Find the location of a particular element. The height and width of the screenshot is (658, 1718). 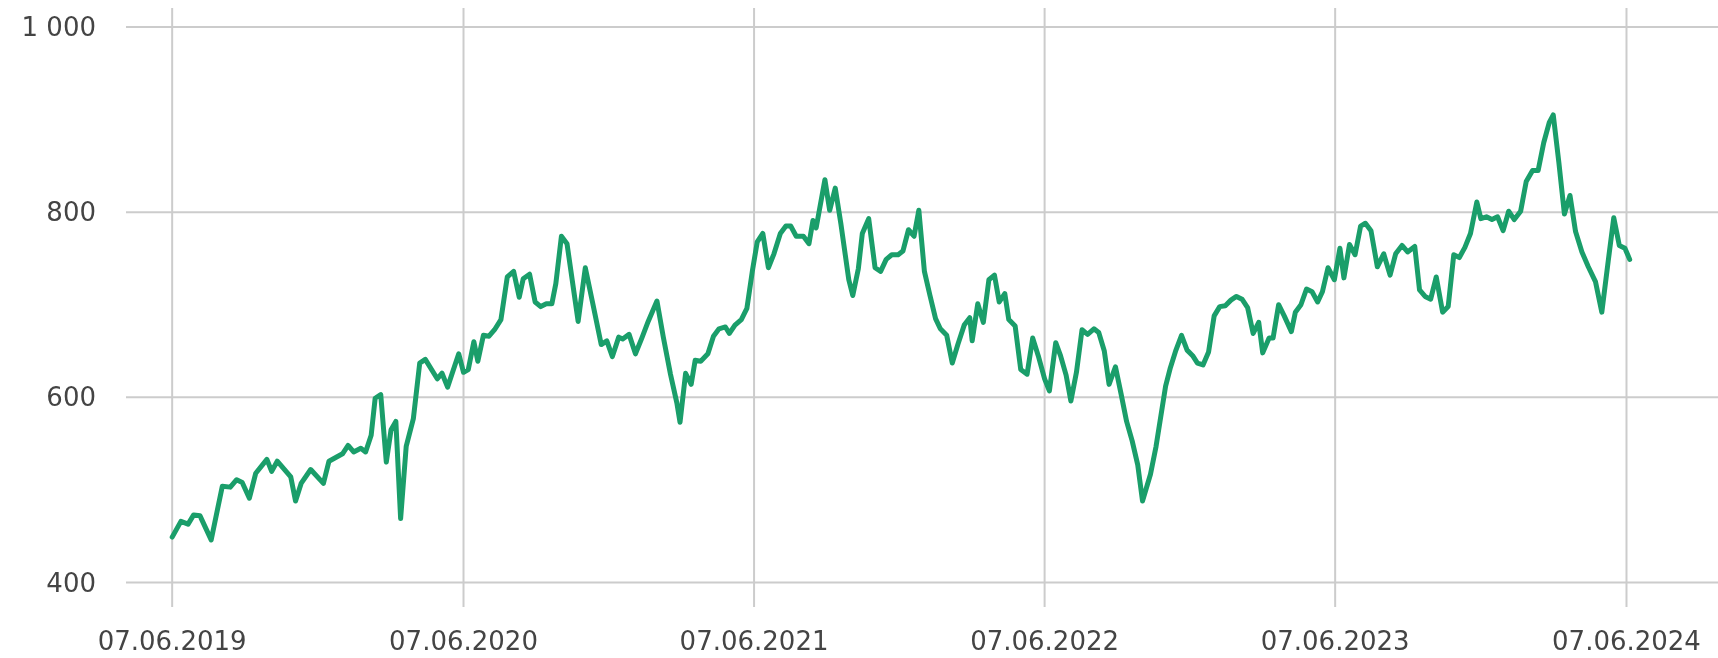

y-tick-label: 400 is located at coordinates (71, 582).